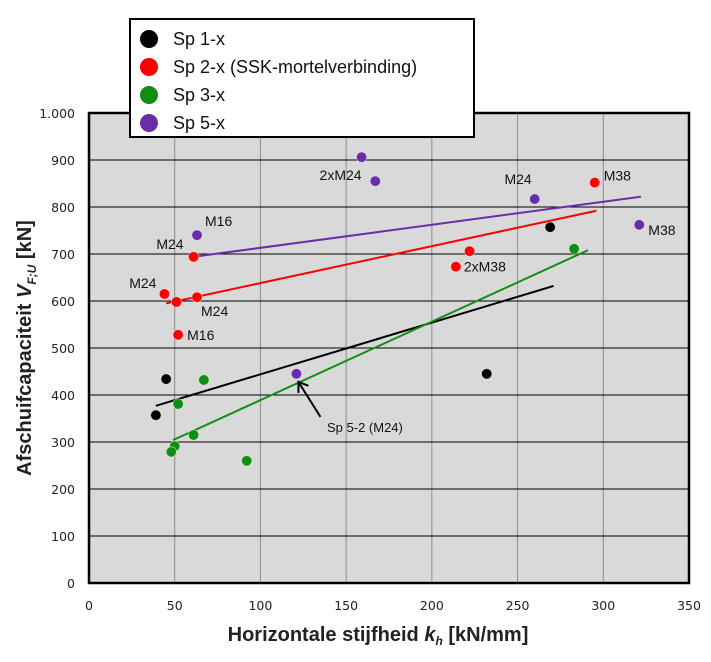  Describe the element at coordinates (365, 427) in the screenshot. I see `arrow-annotation-label: Sp 5-2 (M24)` at that location.